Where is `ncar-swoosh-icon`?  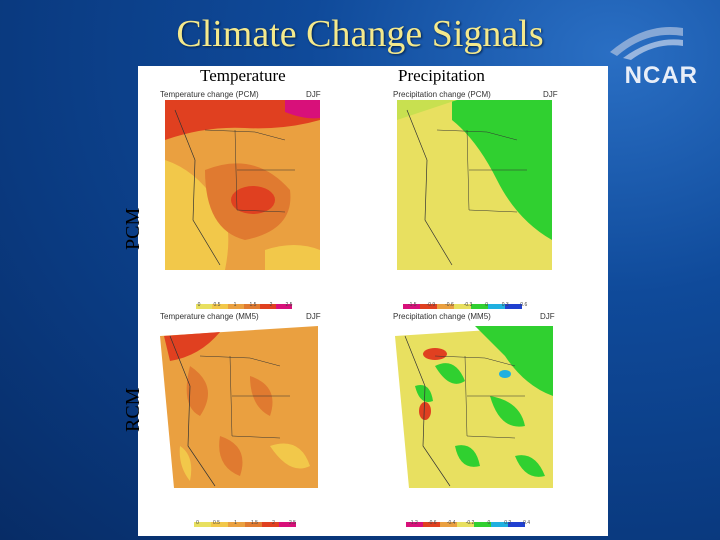 ncar-swoosh-icon is located at coordinates (646, 43).